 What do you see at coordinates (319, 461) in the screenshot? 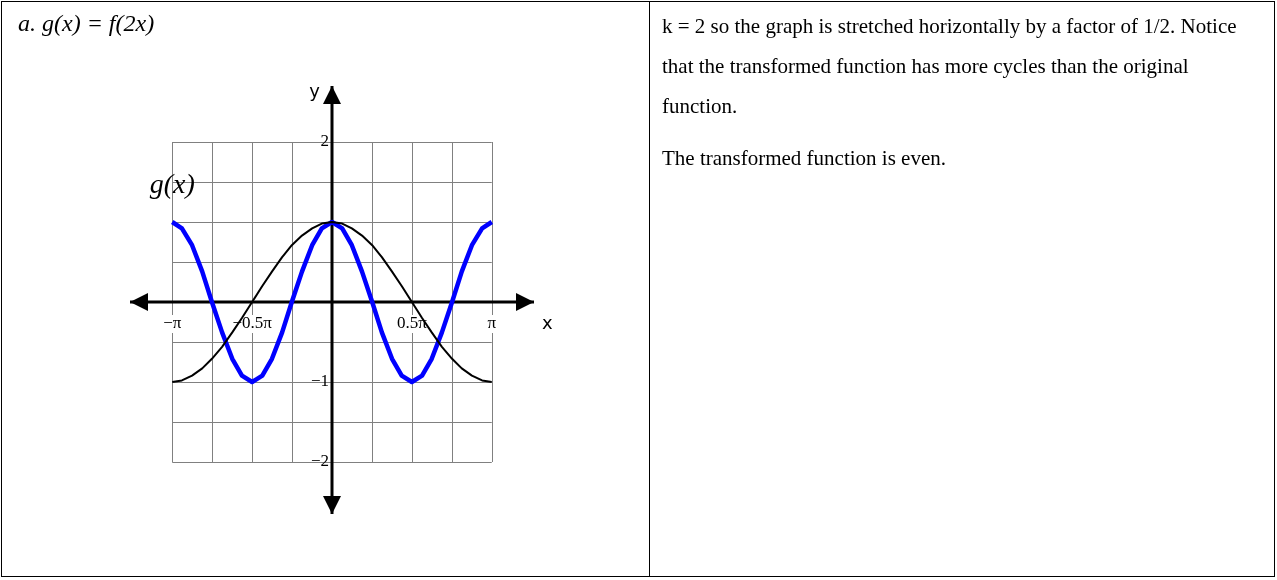
I see `y-tick-label: −2` at bounding box center [319, 461].